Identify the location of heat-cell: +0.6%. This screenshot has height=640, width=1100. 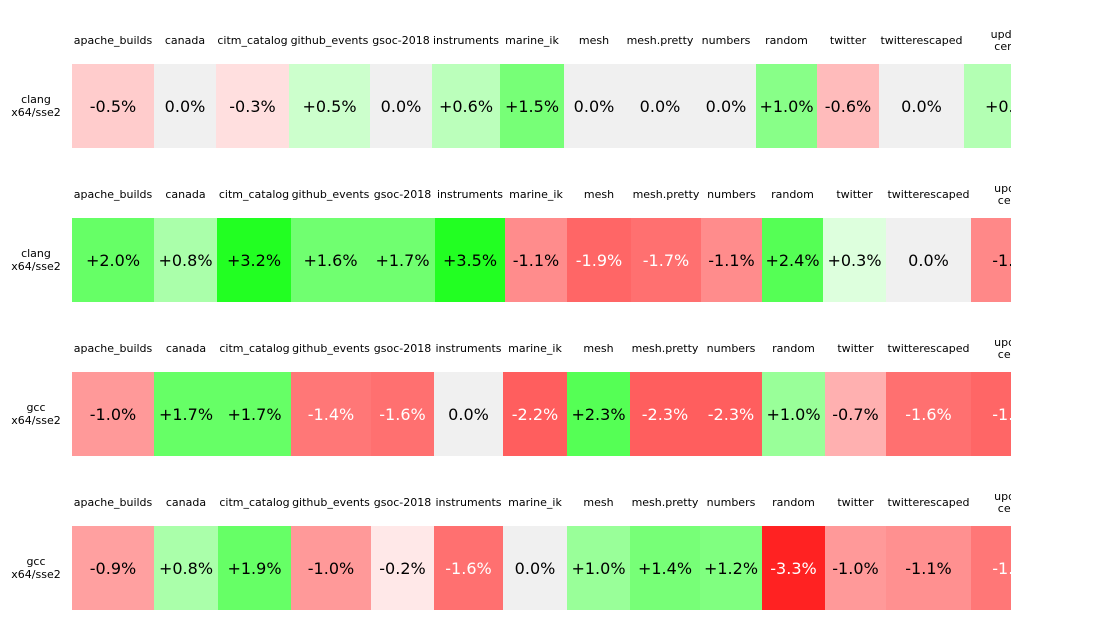
(466, 106).